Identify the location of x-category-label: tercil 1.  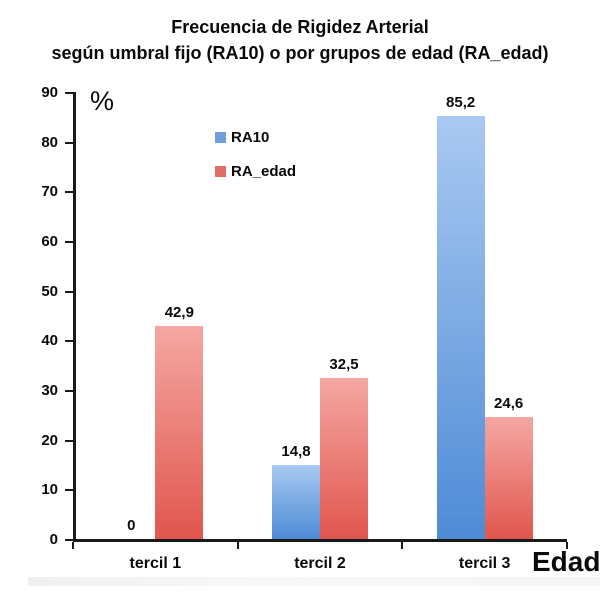
(155, 563).